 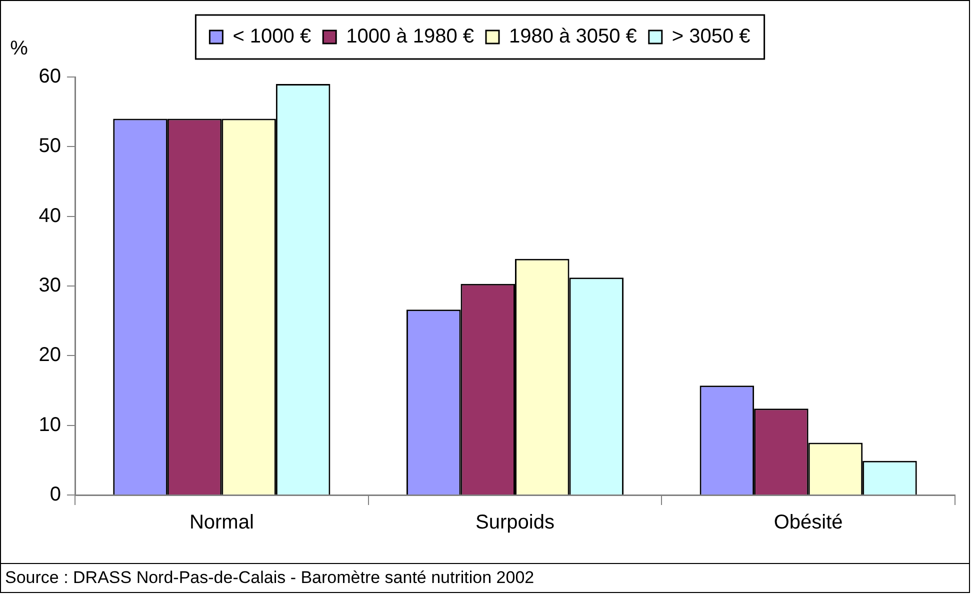 I want to click on y-axis-title: %, so click(x=19, y=49).